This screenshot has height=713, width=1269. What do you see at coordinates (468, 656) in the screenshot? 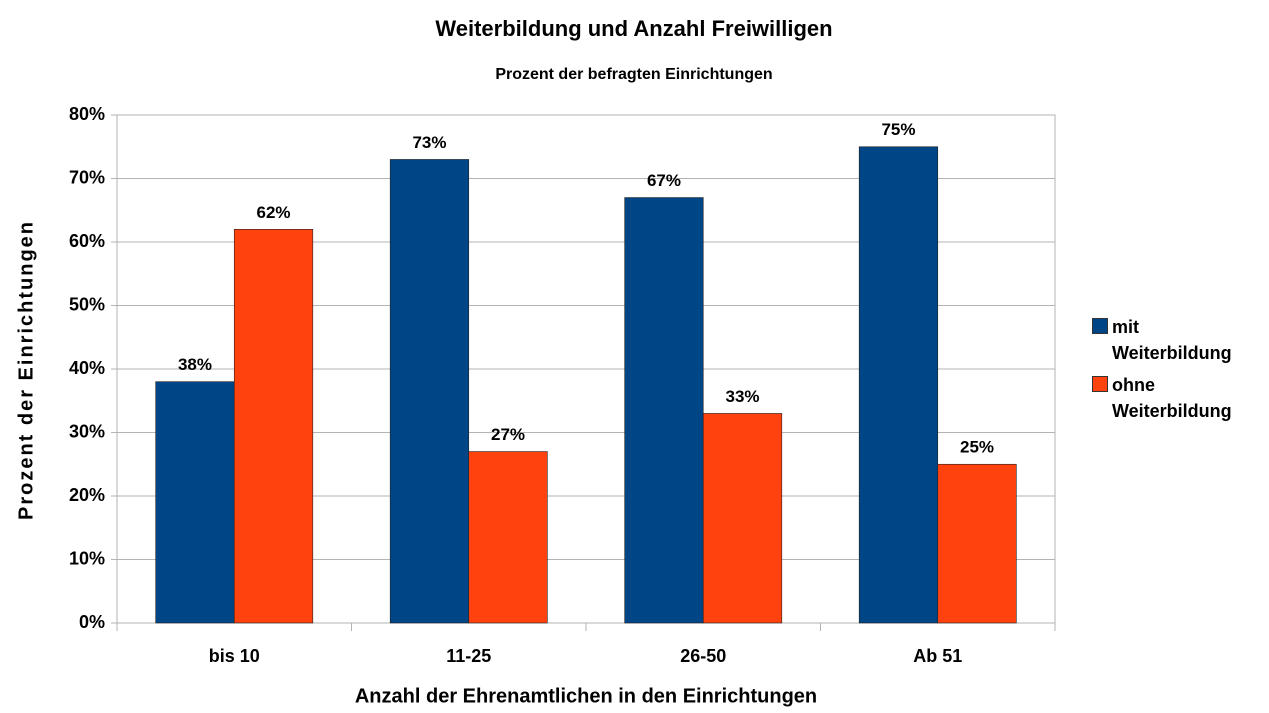
I see `x-tick-label: 11-25` at bounding box center [468, 656].